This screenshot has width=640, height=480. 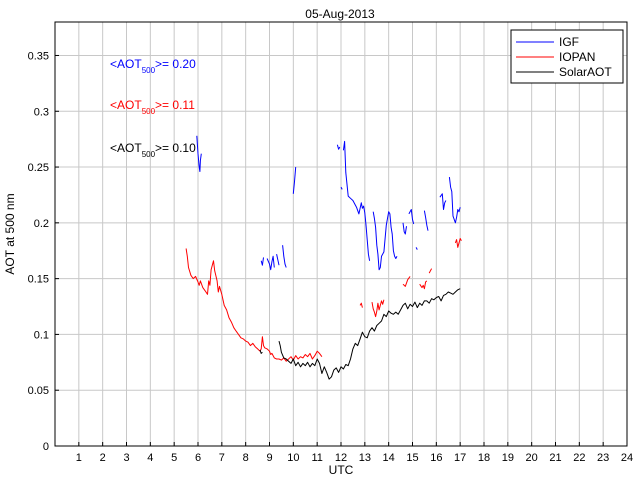 I want to click on legend-label: IOPAN, so click(x=577, y=57).